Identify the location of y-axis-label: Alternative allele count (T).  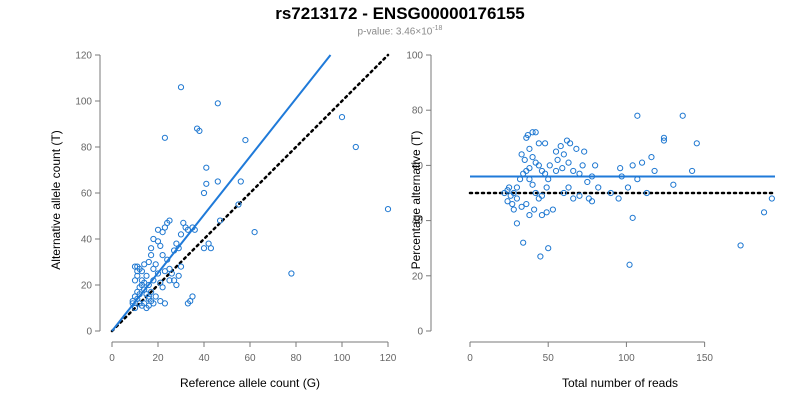
(56, 199).